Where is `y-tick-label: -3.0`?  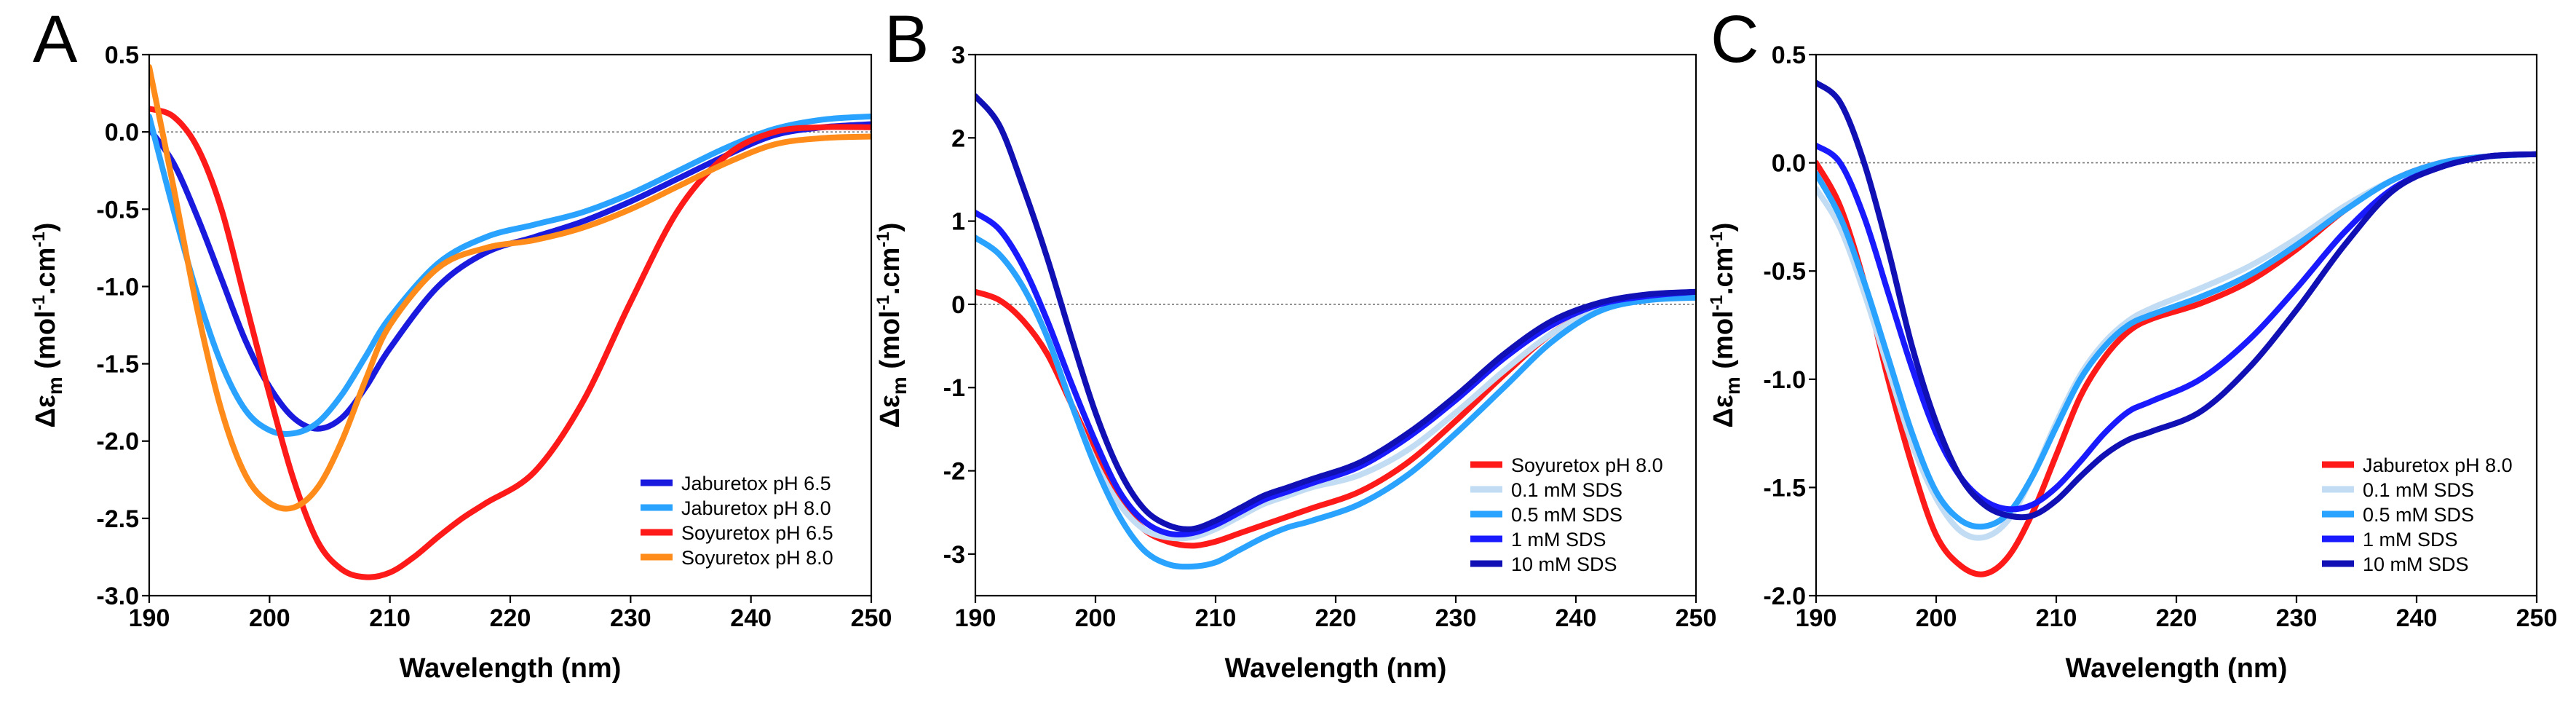
y-tick-label: -3.0 is located at coordinates (117, 596).